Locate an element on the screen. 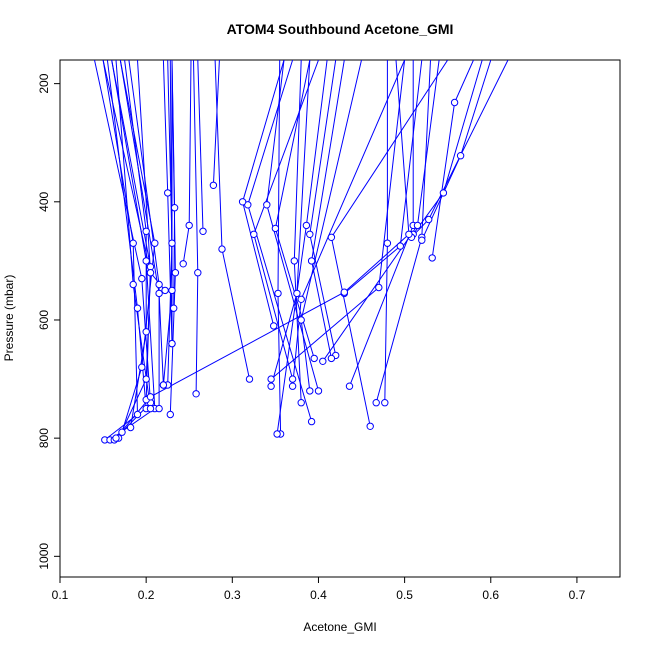 The image size is (650, 655). y-tick-label: 400 is located at coordinates (44, 201).